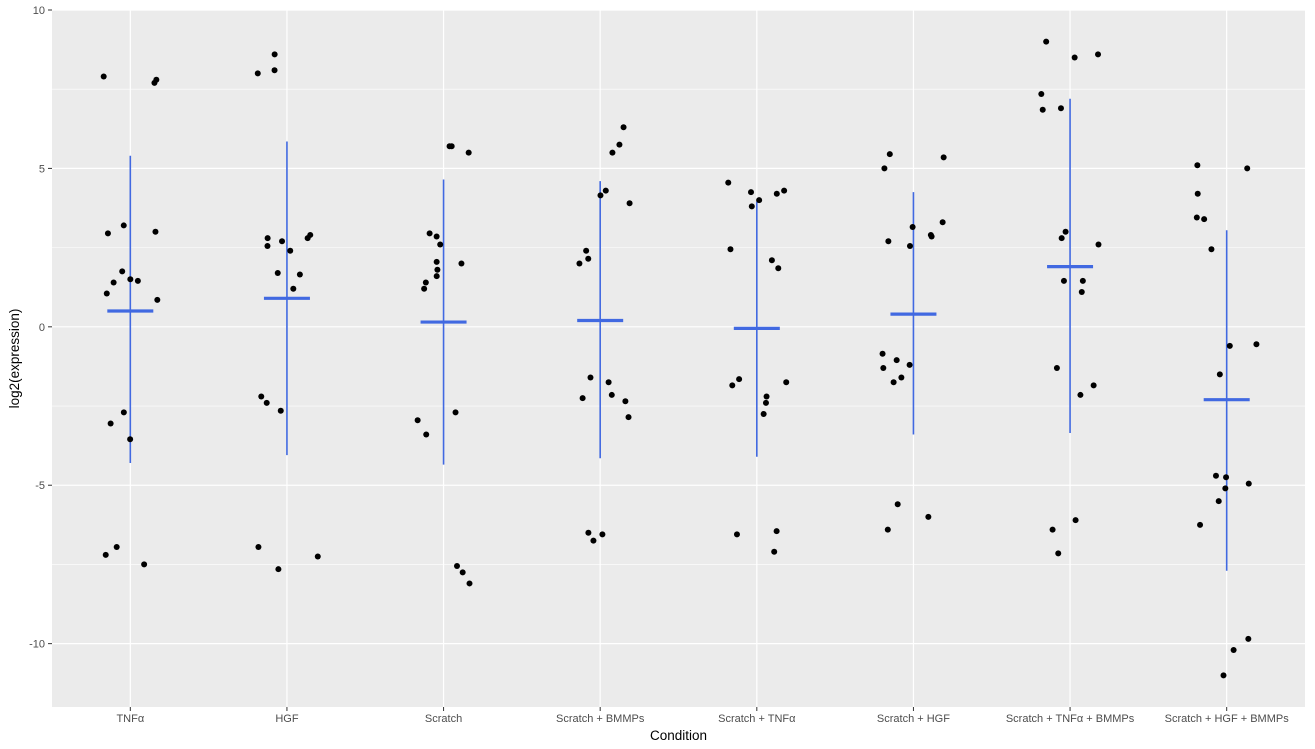  What do you see at coordinates (678, 735) in the screenshot?
I see `x-axis-title: Condition` at bounding box center [678, 735].